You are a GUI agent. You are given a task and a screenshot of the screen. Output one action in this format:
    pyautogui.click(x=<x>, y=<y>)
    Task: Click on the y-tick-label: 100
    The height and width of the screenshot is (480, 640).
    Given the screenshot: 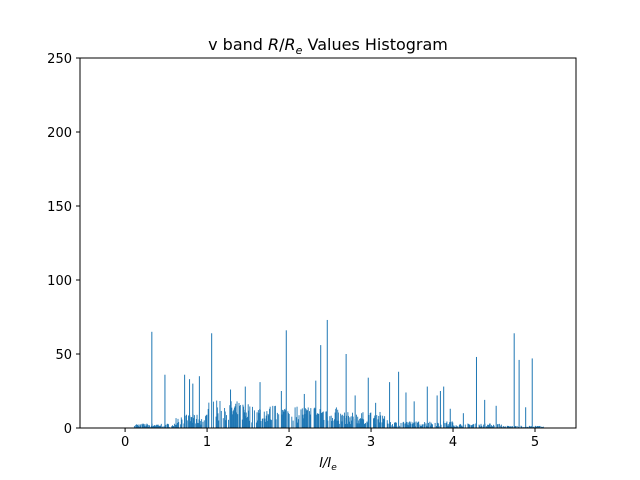 What is the action you would take?
    pyautogui.click(x=59, y=281)
    